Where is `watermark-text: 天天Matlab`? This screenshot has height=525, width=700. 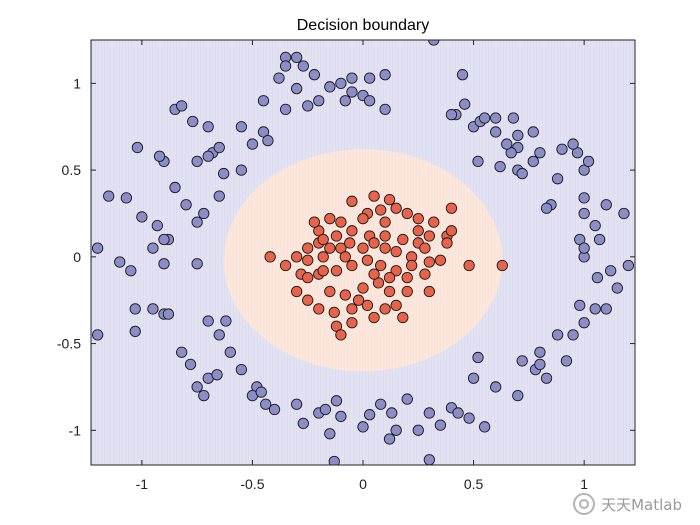
watermark-text: 天天Matlab is located at coordinates (641, 504).